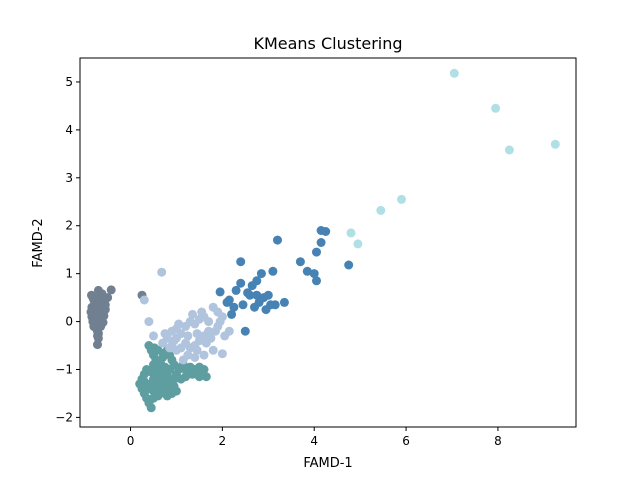 This screenshot has height=480, width=640. What do you see at coordinates (38, 242) in the screenshot?
I see `y-axis-label: FAMD-2` at bounding box center [38, 242].